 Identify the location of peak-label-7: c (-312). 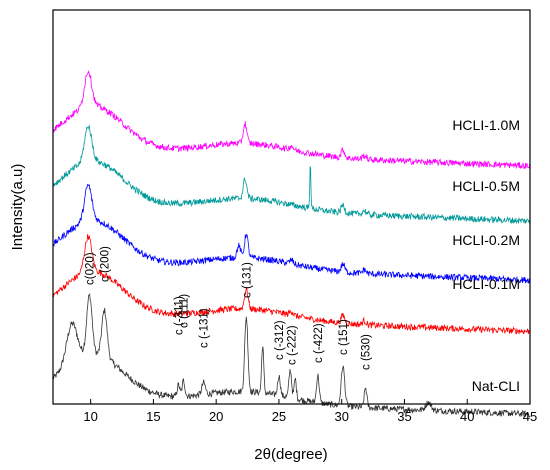
(280, 340).